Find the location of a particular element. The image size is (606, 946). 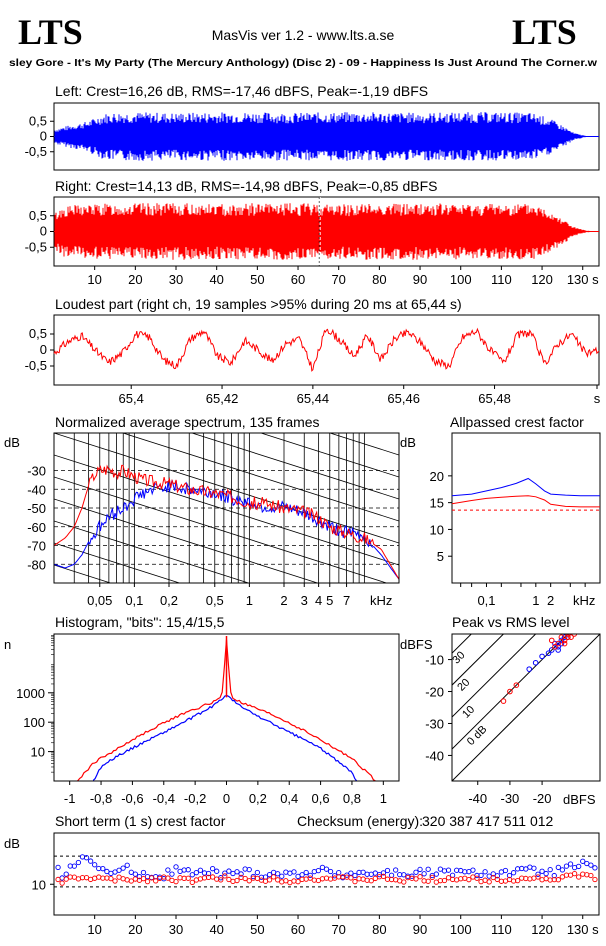

histogram-area is located at coordinates (226, 708).